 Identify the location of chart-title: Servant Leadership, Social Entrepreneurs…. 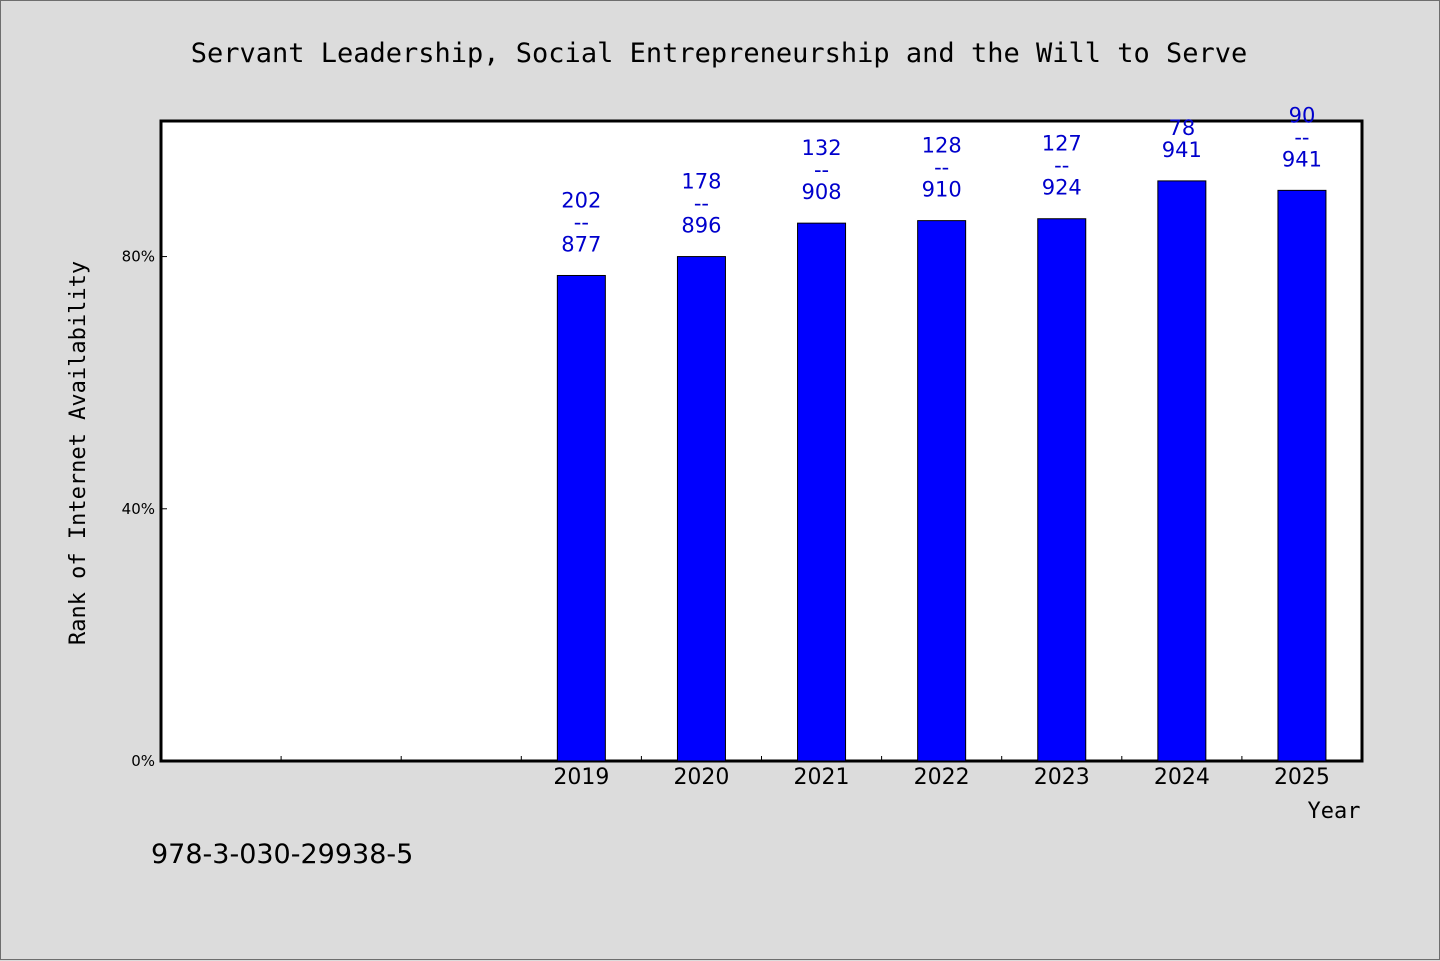
(719, 53).